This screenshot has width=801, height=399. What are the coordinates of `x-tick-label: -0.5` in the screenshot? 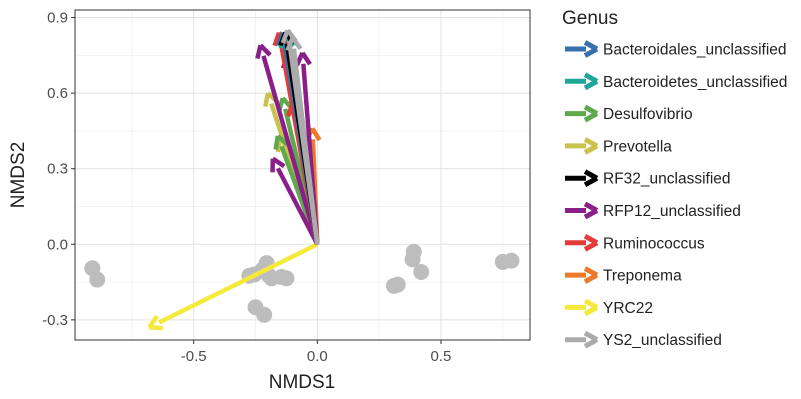 It's located at (194, 356).